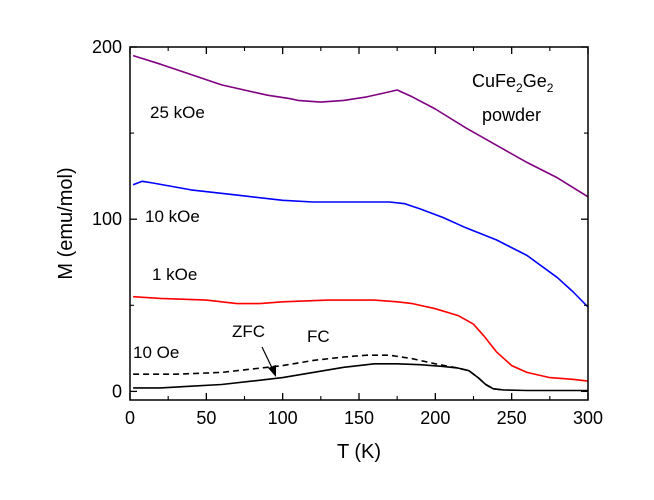 The image size is (654, 500). I want to click on y-axis-title: M (emu/mol), so click(66, 223).